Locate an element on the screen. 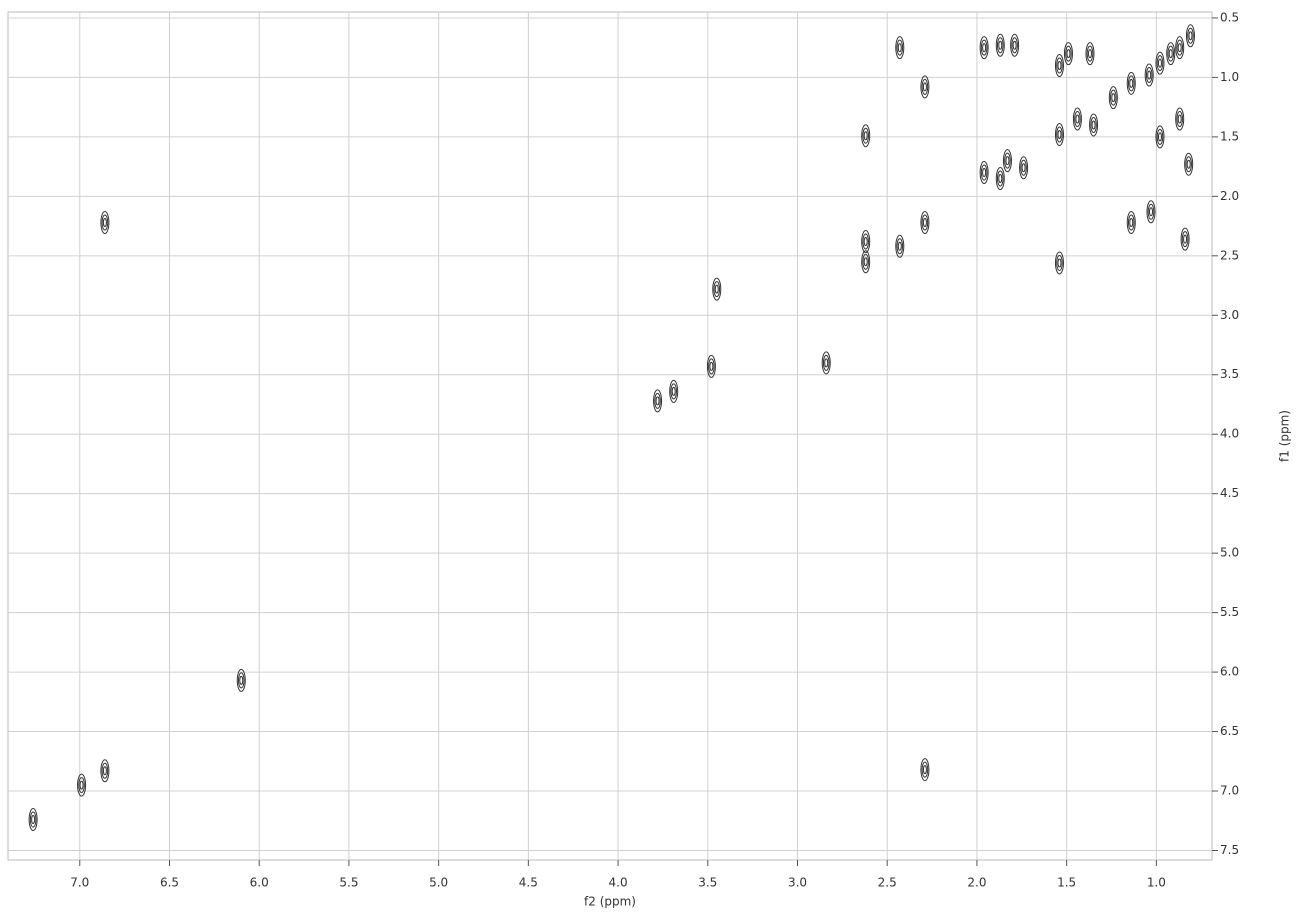 The height and width of the screenshot is (913, 1298). y-tick-label: 2.0 is located at coordinates (1229, 196).